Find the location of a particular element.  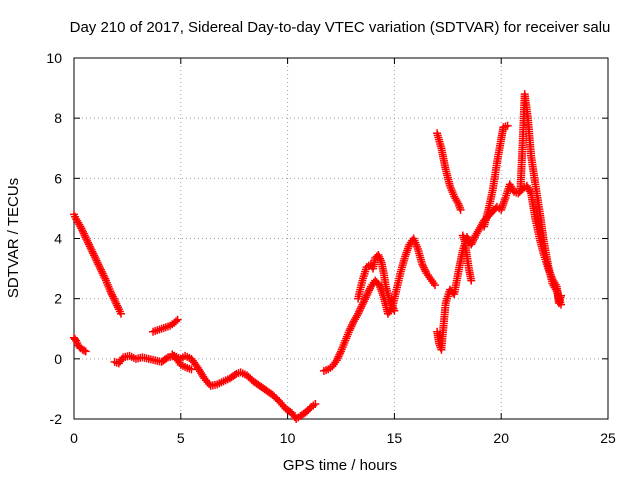

x-tick-label: 15 is located at coordinates (395, 438).